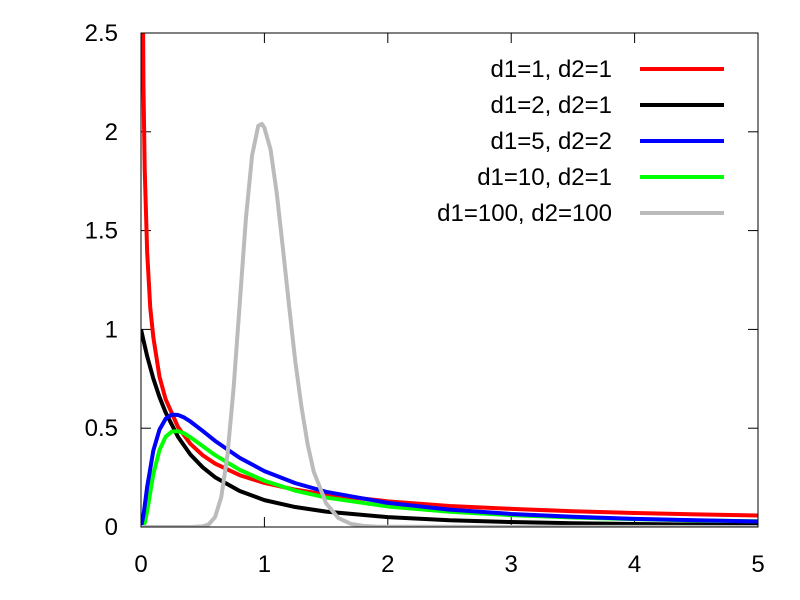  I want to click on x-tick-label: 4, so click(634, 564).